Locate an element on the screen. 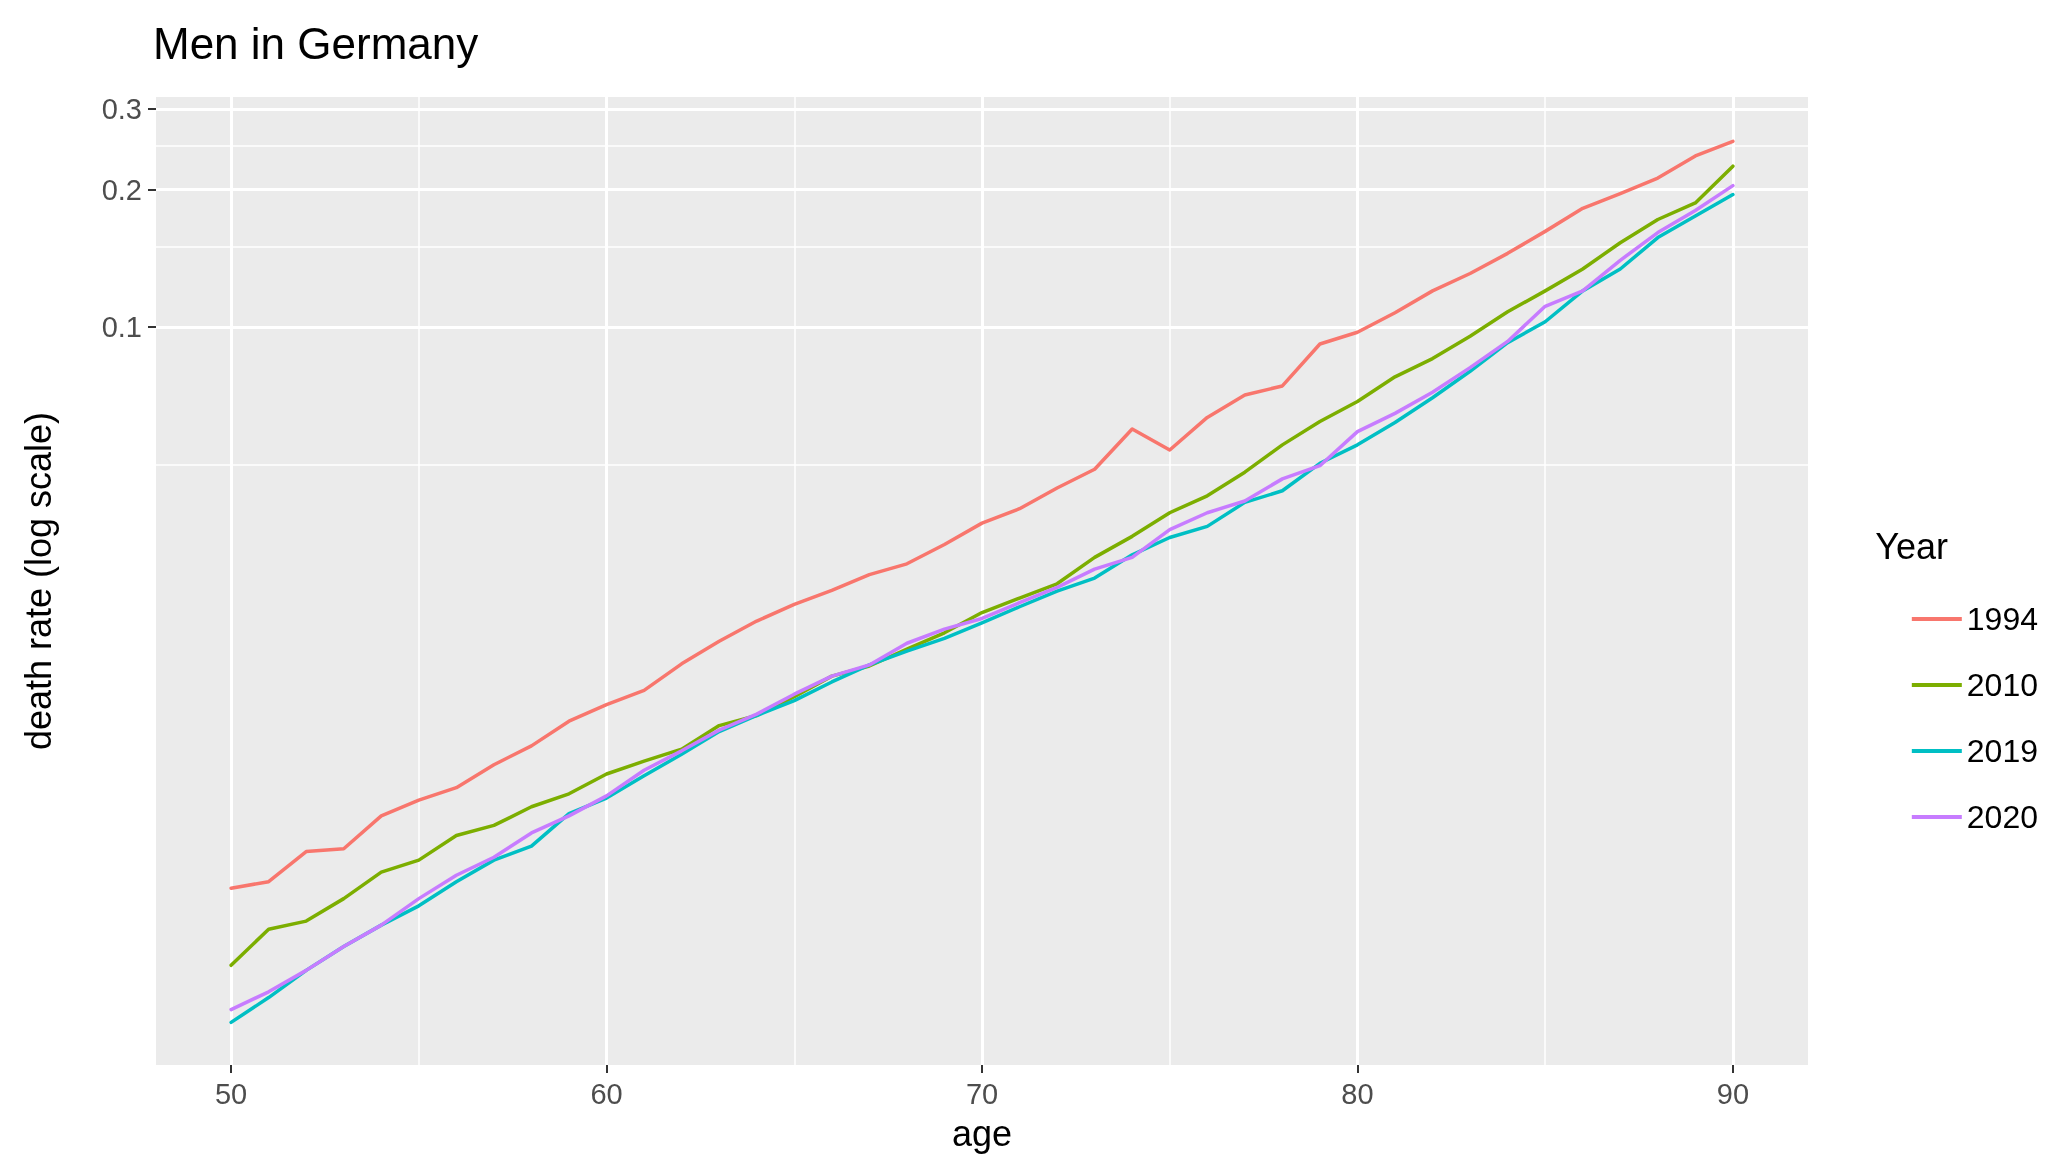  legend-label: 2020 is located at coordinates (2002, 817).